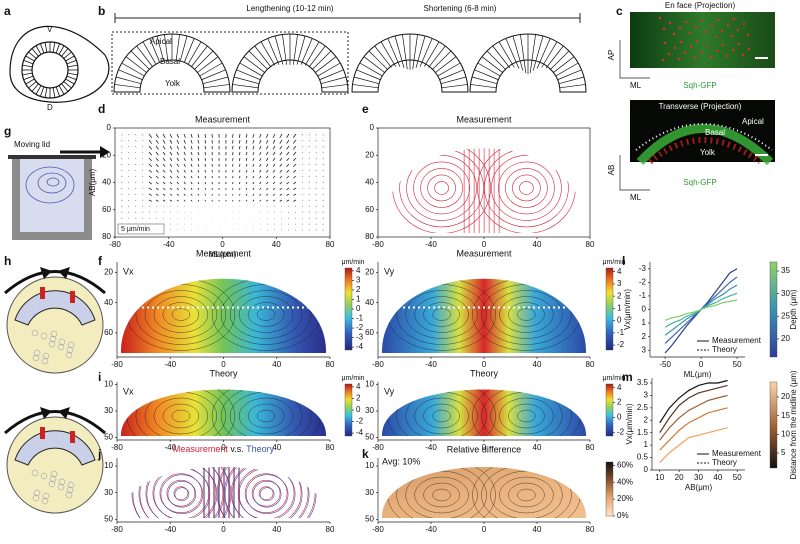  I want to click on colorbar-tick-label: 0, so click(619, 320).